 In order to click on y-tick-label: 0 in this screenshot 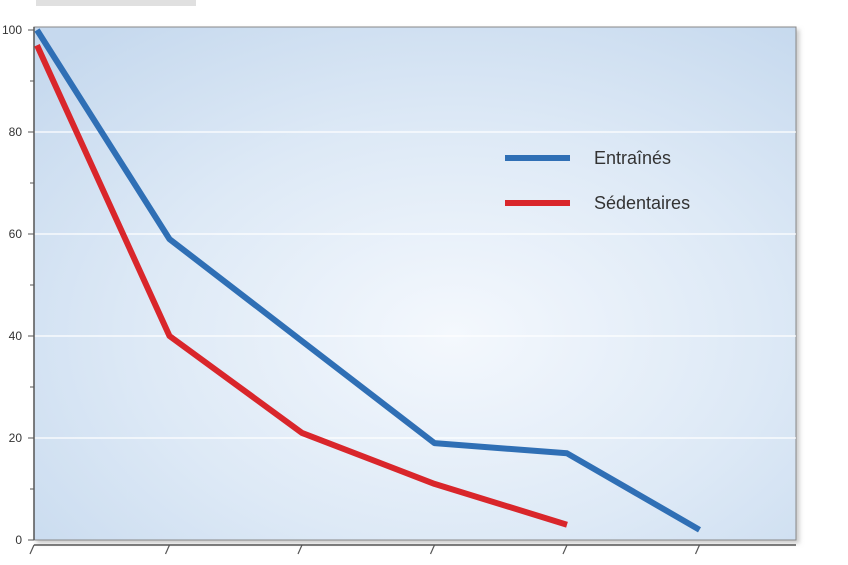, I will do `click(18, 540)`.